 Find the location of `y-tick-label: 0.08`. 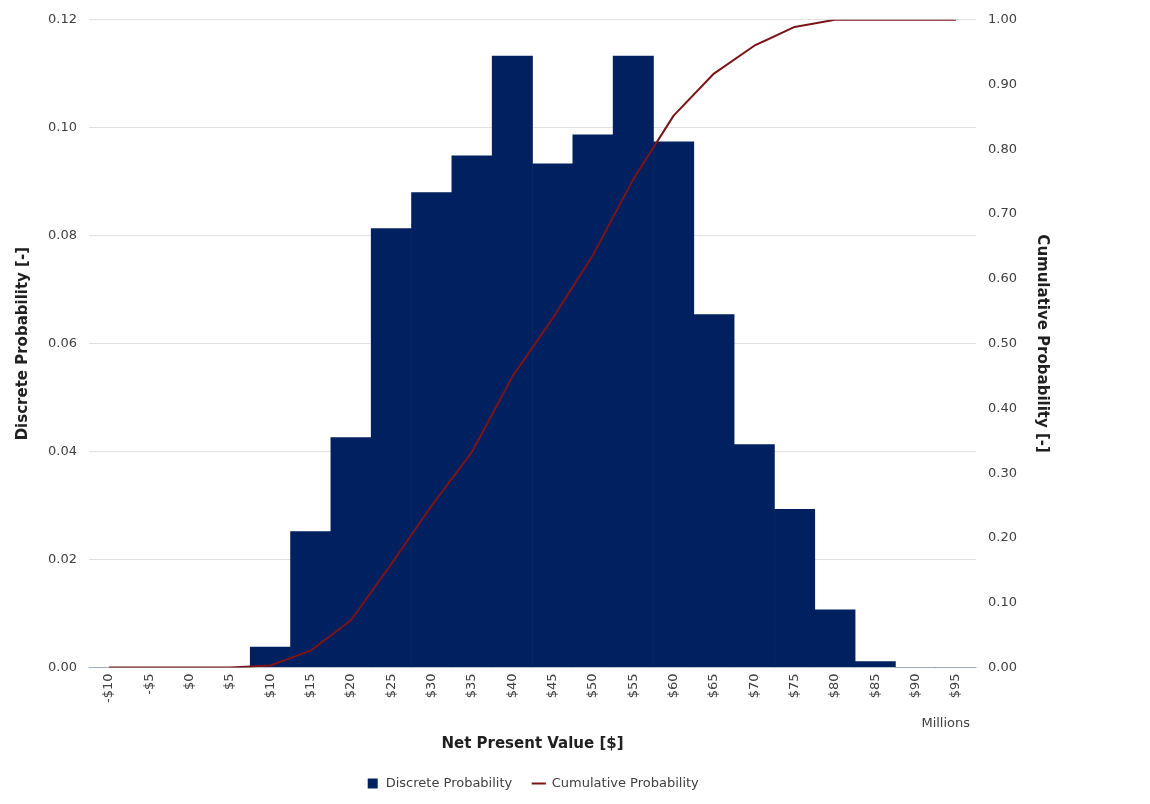

y-tick-label: 0.08 is located at coordinates (62, 235).